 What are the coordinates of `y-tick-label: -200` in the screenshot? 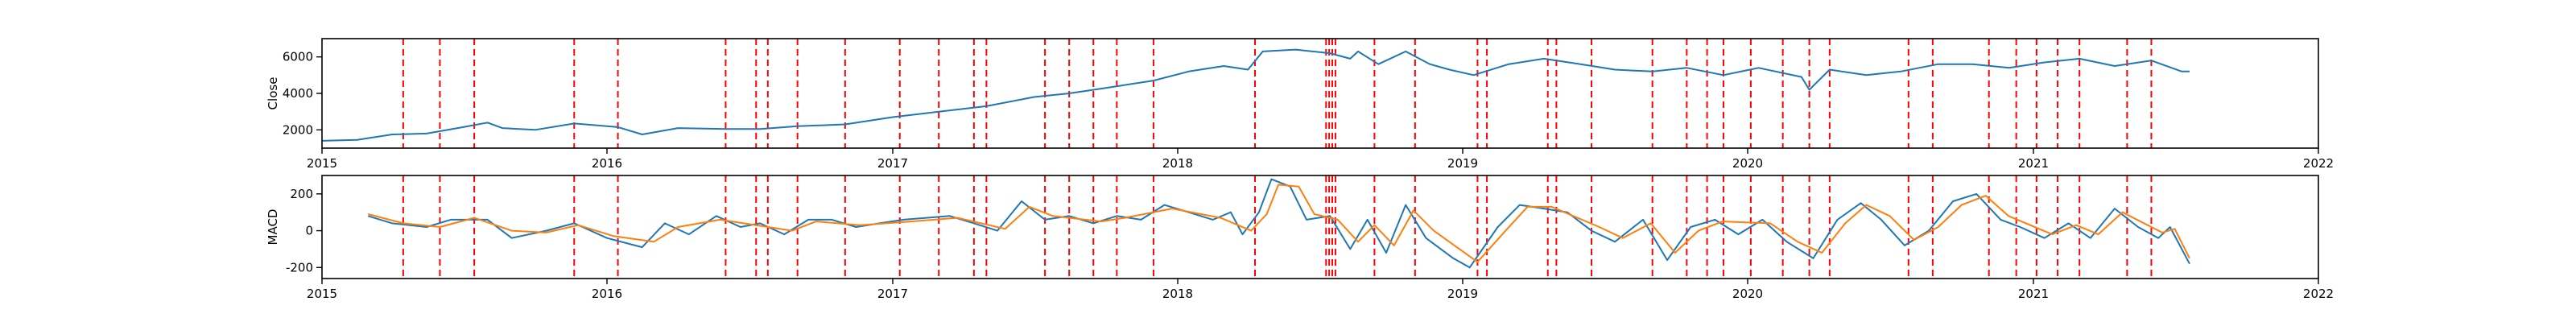 It's located at (299, 267).